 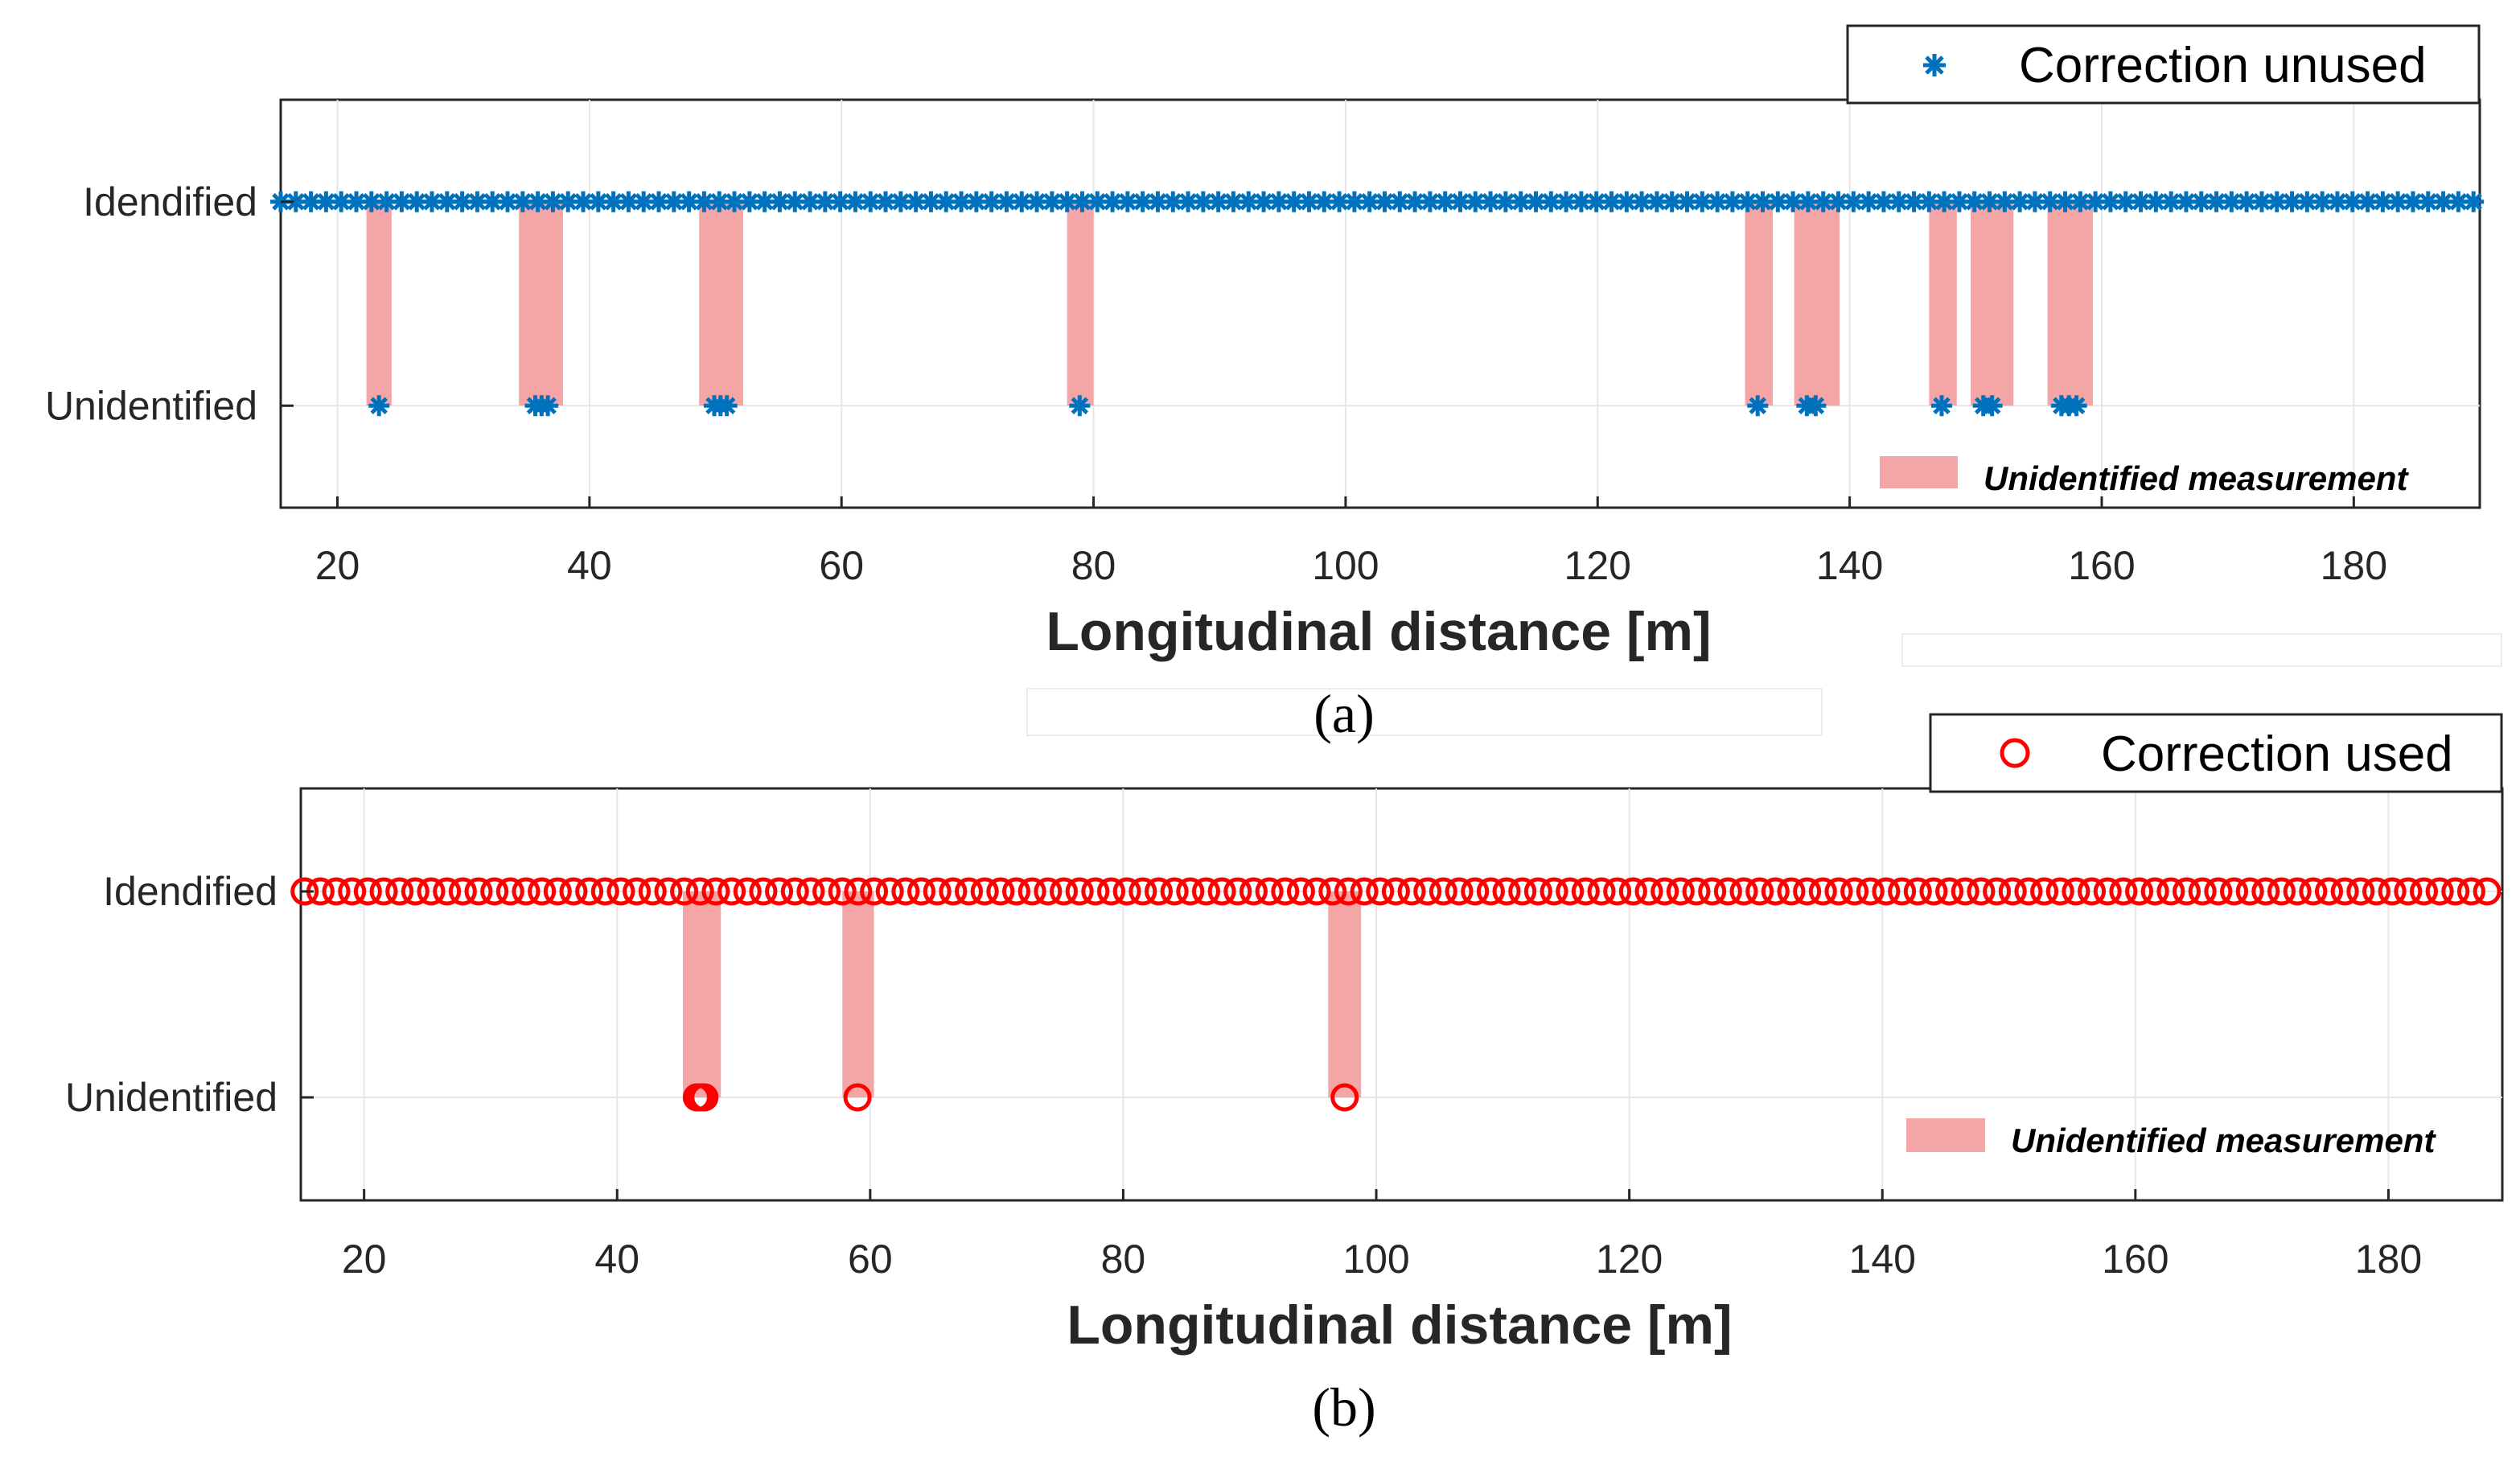 What do you see at coordinates (842, 565) in the screenshot?
I see `x-tick-label: 60` at bounding box center [842, 565].